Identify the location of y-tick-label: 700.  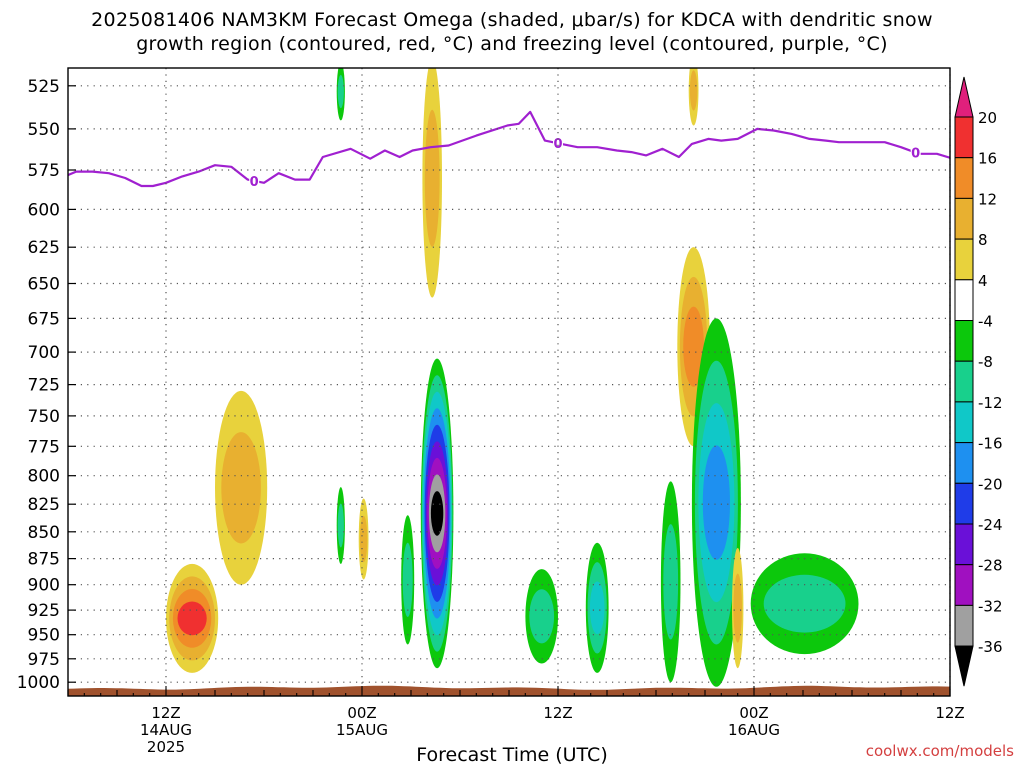
(44, 353).